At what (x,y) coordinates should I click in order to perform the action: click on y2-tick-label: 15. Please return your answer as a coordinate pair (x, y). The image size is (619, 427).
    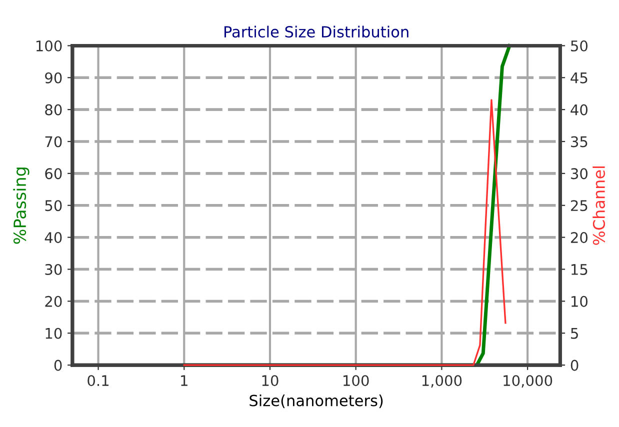
    Looking at the image, I should click on (580, 270).